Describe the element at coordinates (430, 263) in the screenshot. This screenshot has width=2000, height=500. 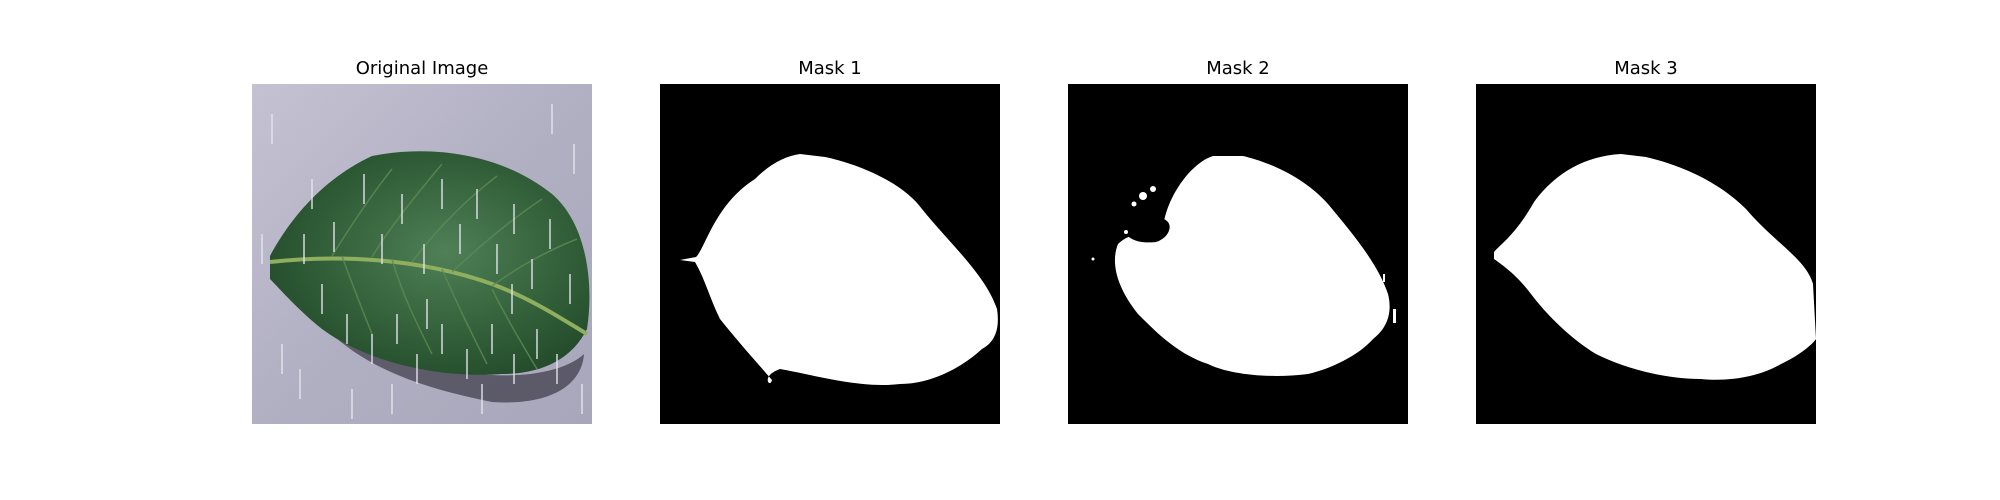
I see `leaf-icon` at that location.